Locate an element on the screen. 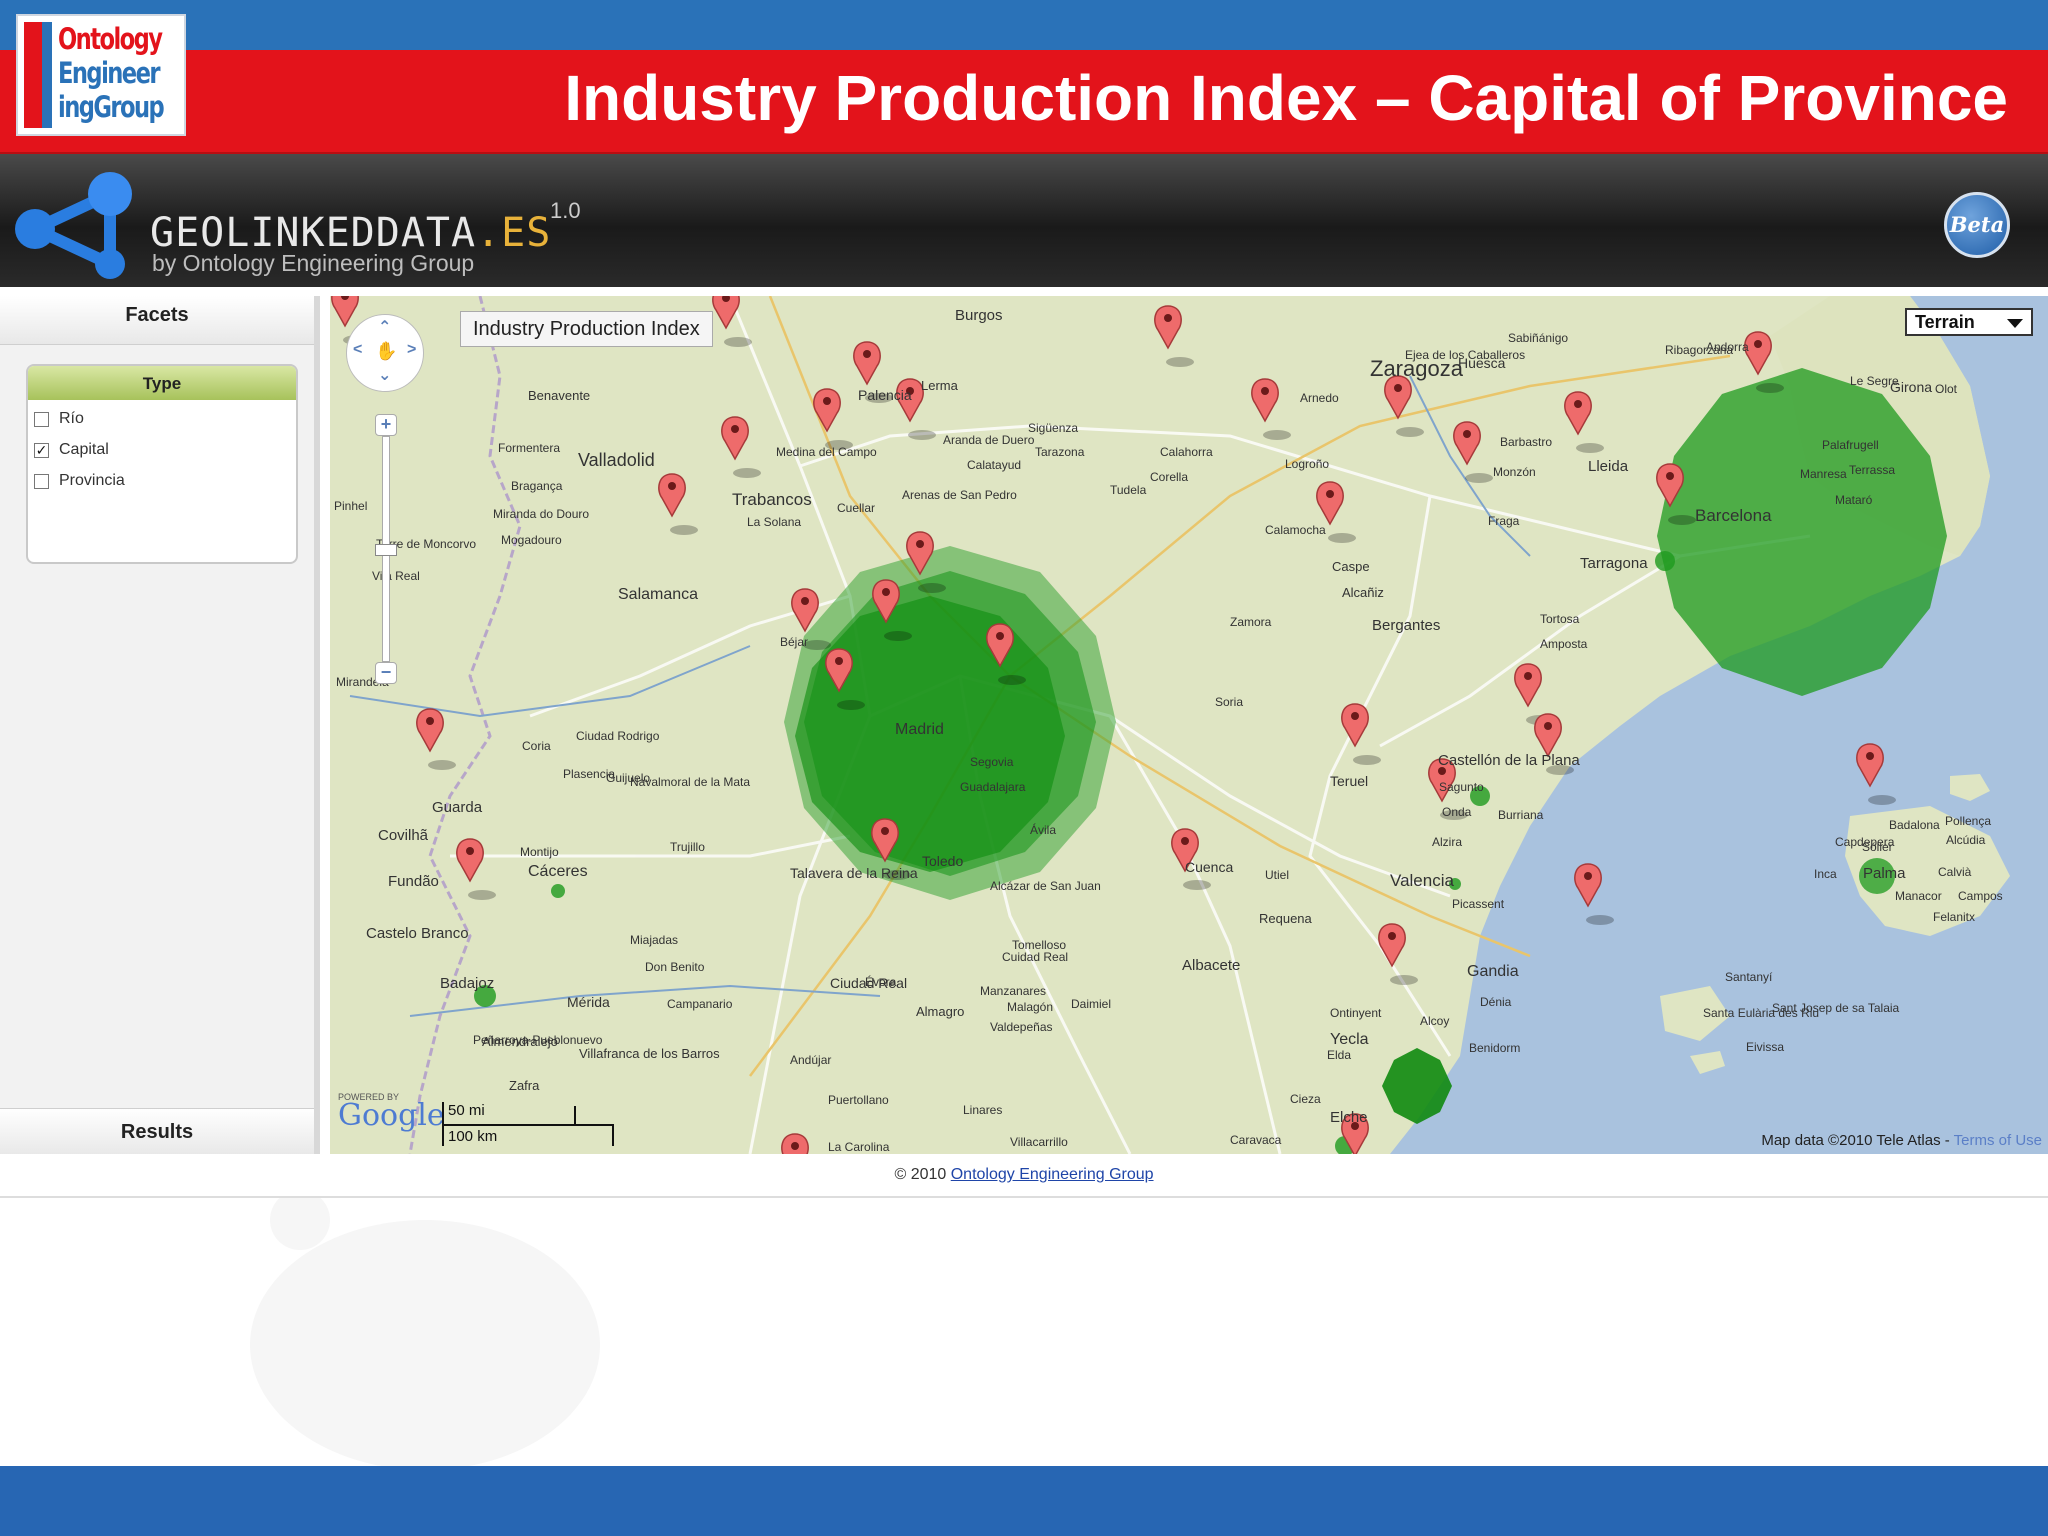 Image resolution: width=2048 pixels, height=1536 pixels. city-label: Valencia is located at coordinates (1422, 880).